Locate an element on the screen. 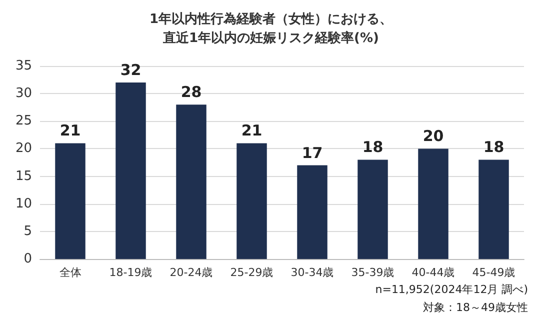 The width and height of the screenshot is (542, 327). y-tick-label: 35 is located at coordinates (23, 66).